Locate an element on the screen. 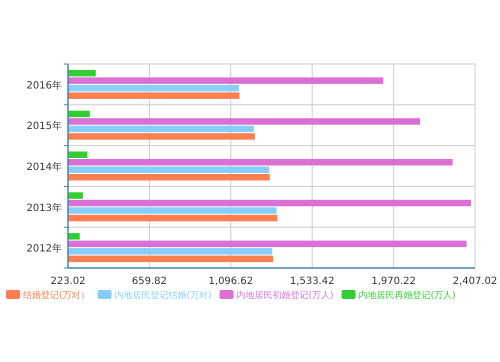 The image size is (500, 362). y-tick-label: 2015年 is located at coordinates (44, 126).